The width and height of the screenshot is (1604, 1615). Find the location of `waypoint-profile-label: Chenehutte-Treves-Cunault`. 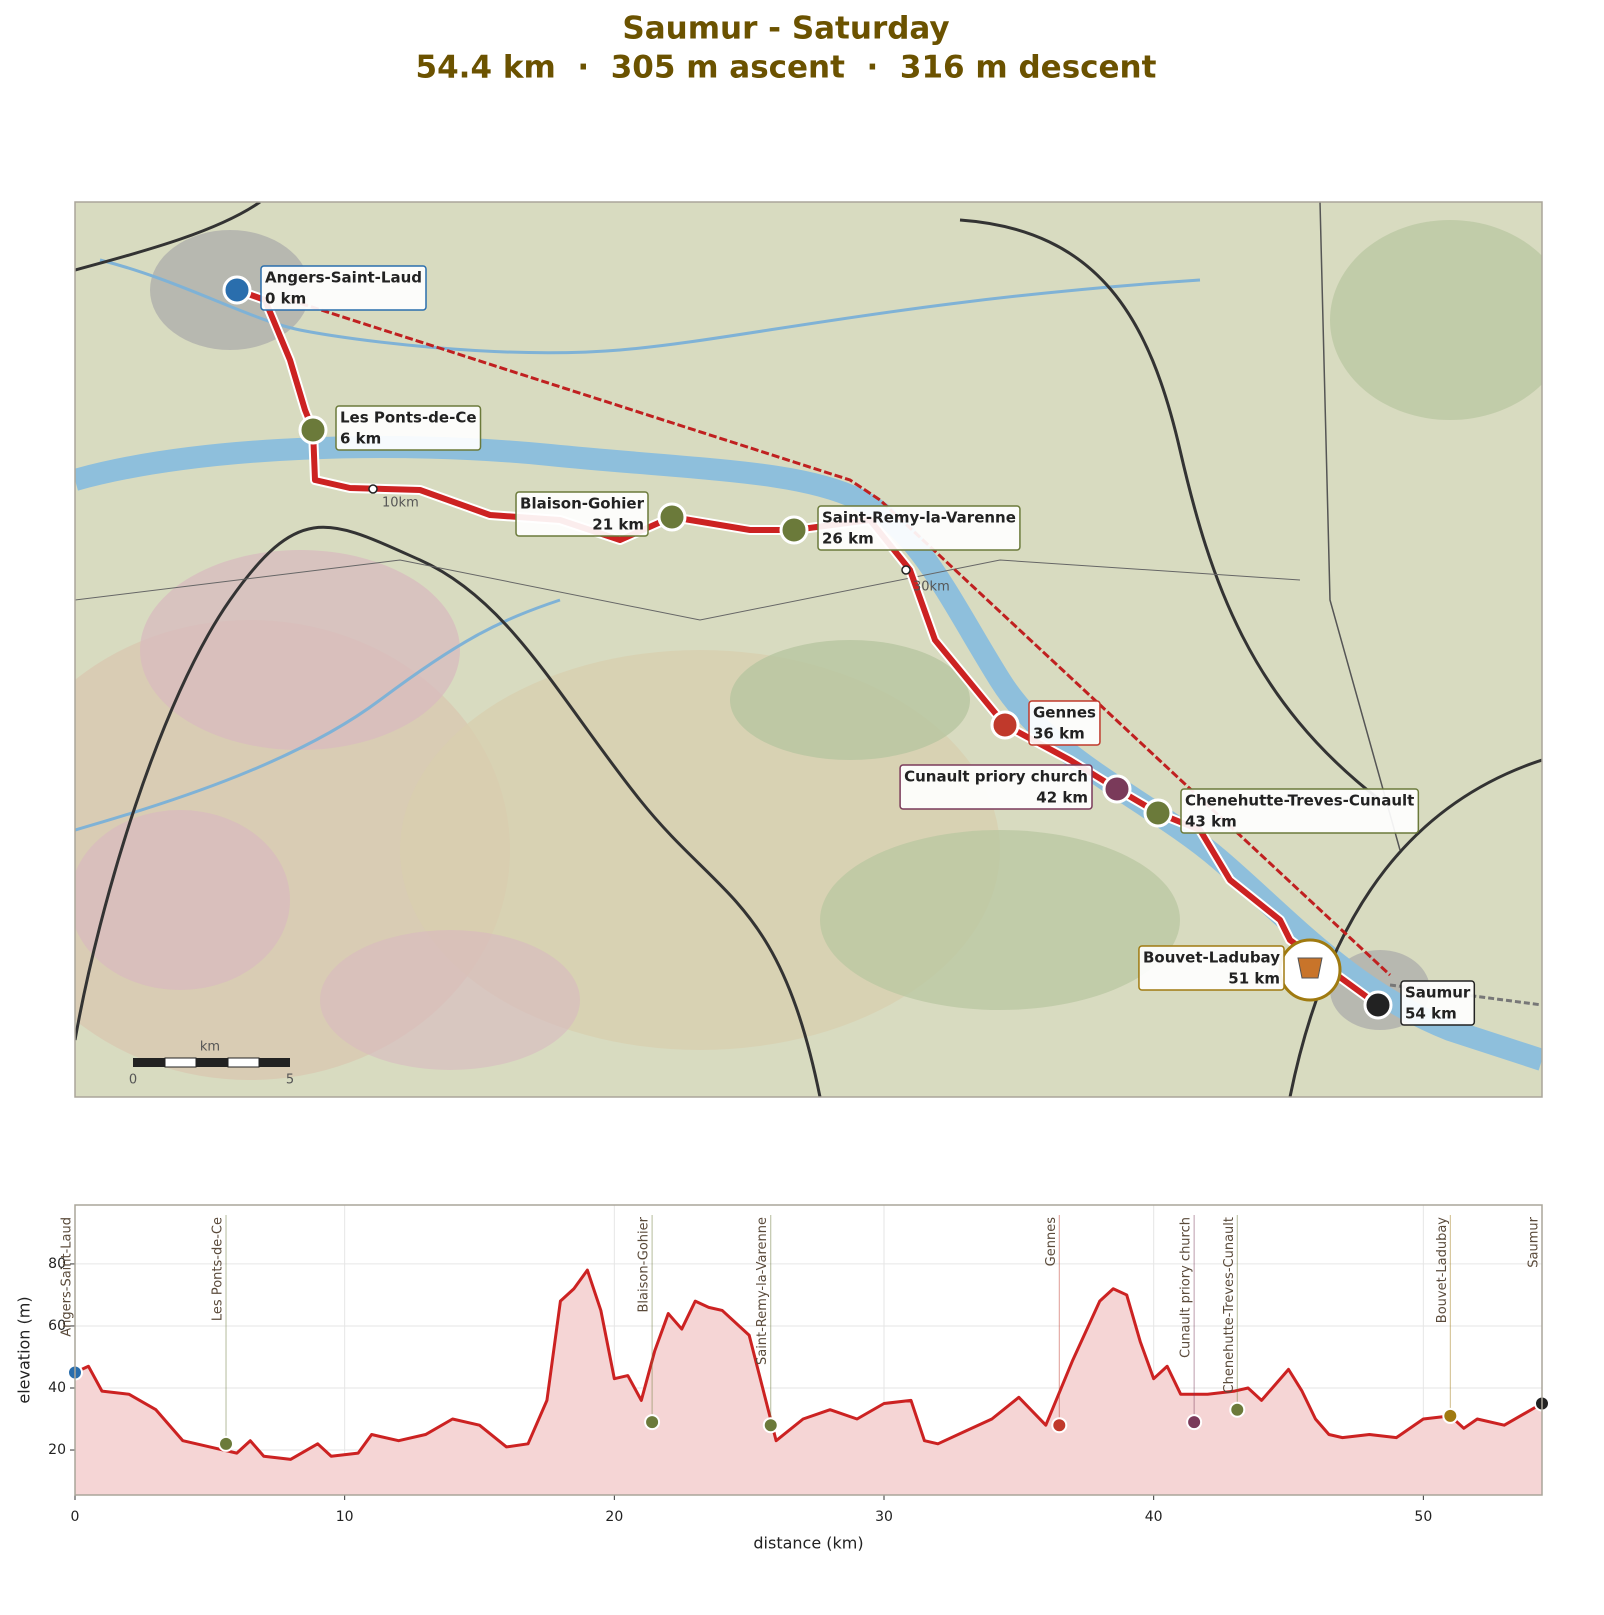

waypoint-profile-label: Chenehutte-Treves-Cunault is located at coordinates (1229, 1305).